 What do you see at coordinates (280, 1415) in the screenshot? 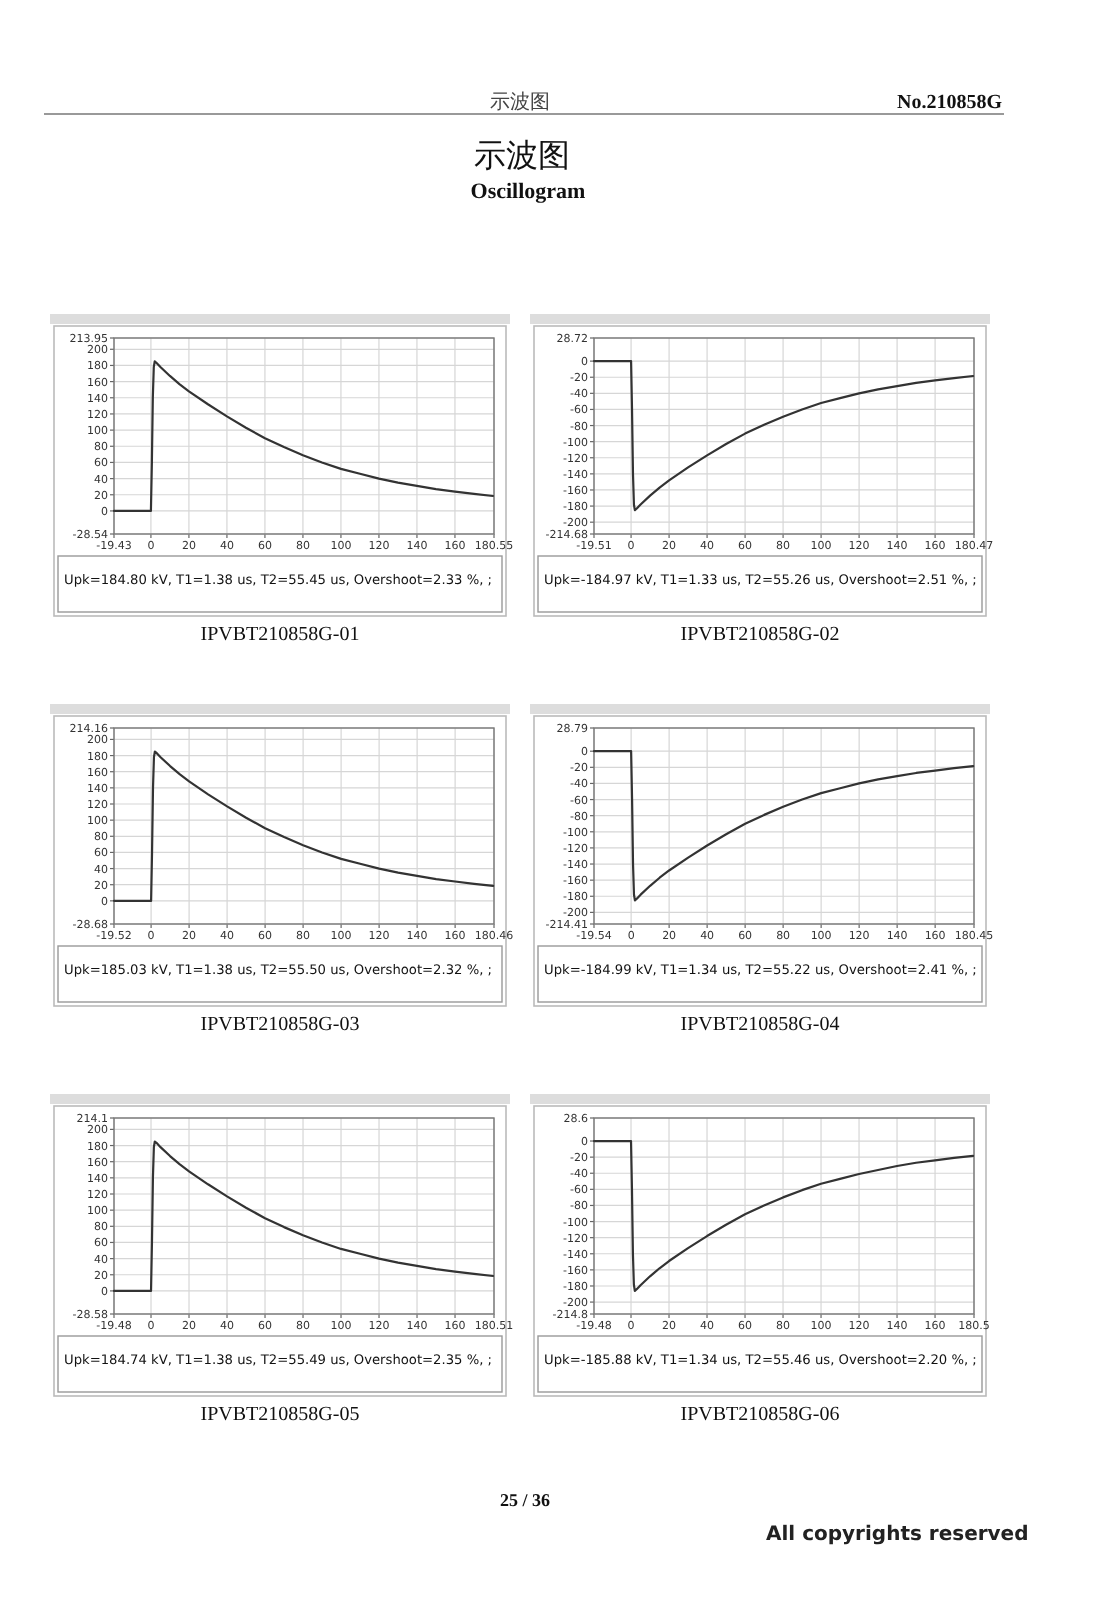
I see `text: IPVBT210858G-05` at bounding box center [280, 1415].